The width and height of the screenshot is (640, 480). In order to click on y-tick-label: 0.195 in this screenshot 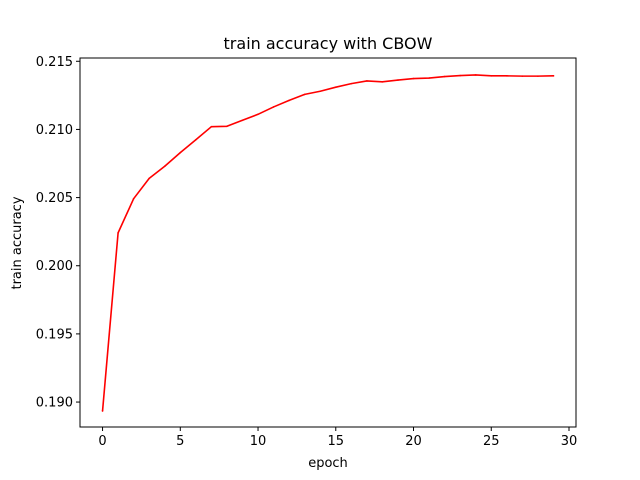, I will do `click(54, 334)`.